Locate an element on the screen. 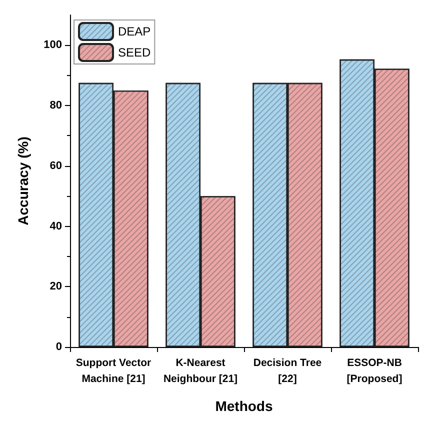  legend-label: DEAP is located at coordinates (134, 31).